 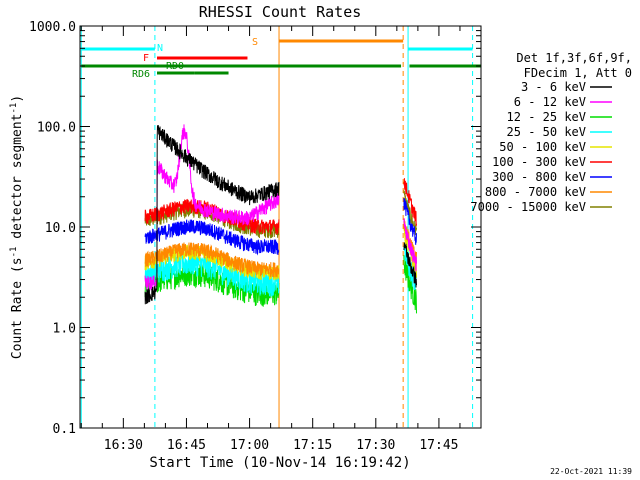 What do you see at coordinates (60, 228) in the screenshot?
I see `y-tick-label: 10.0` at bounding box center [60, 228].